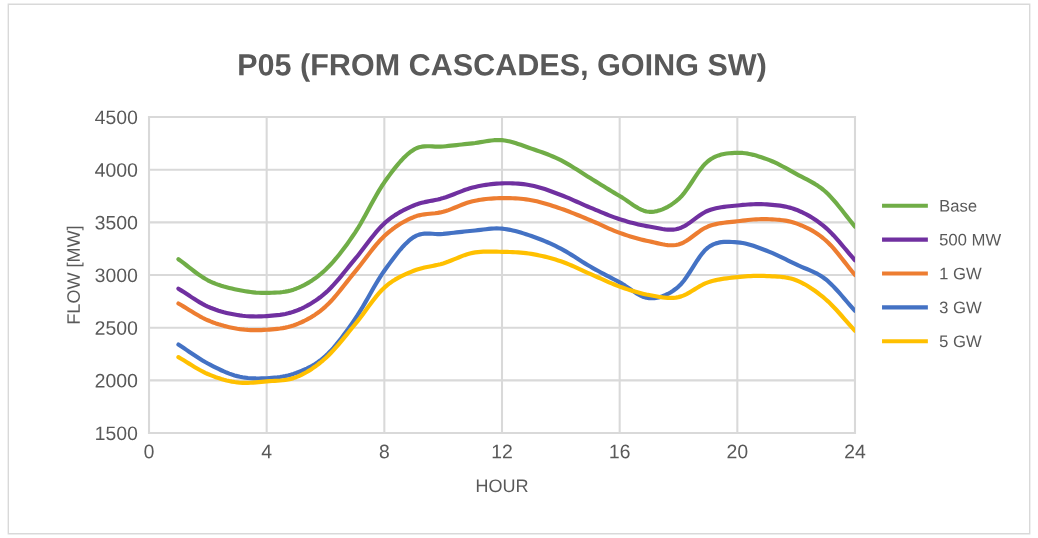 The image size is (1038, 538). I want to click on y-tick-label: 3500, so click(116, 222).